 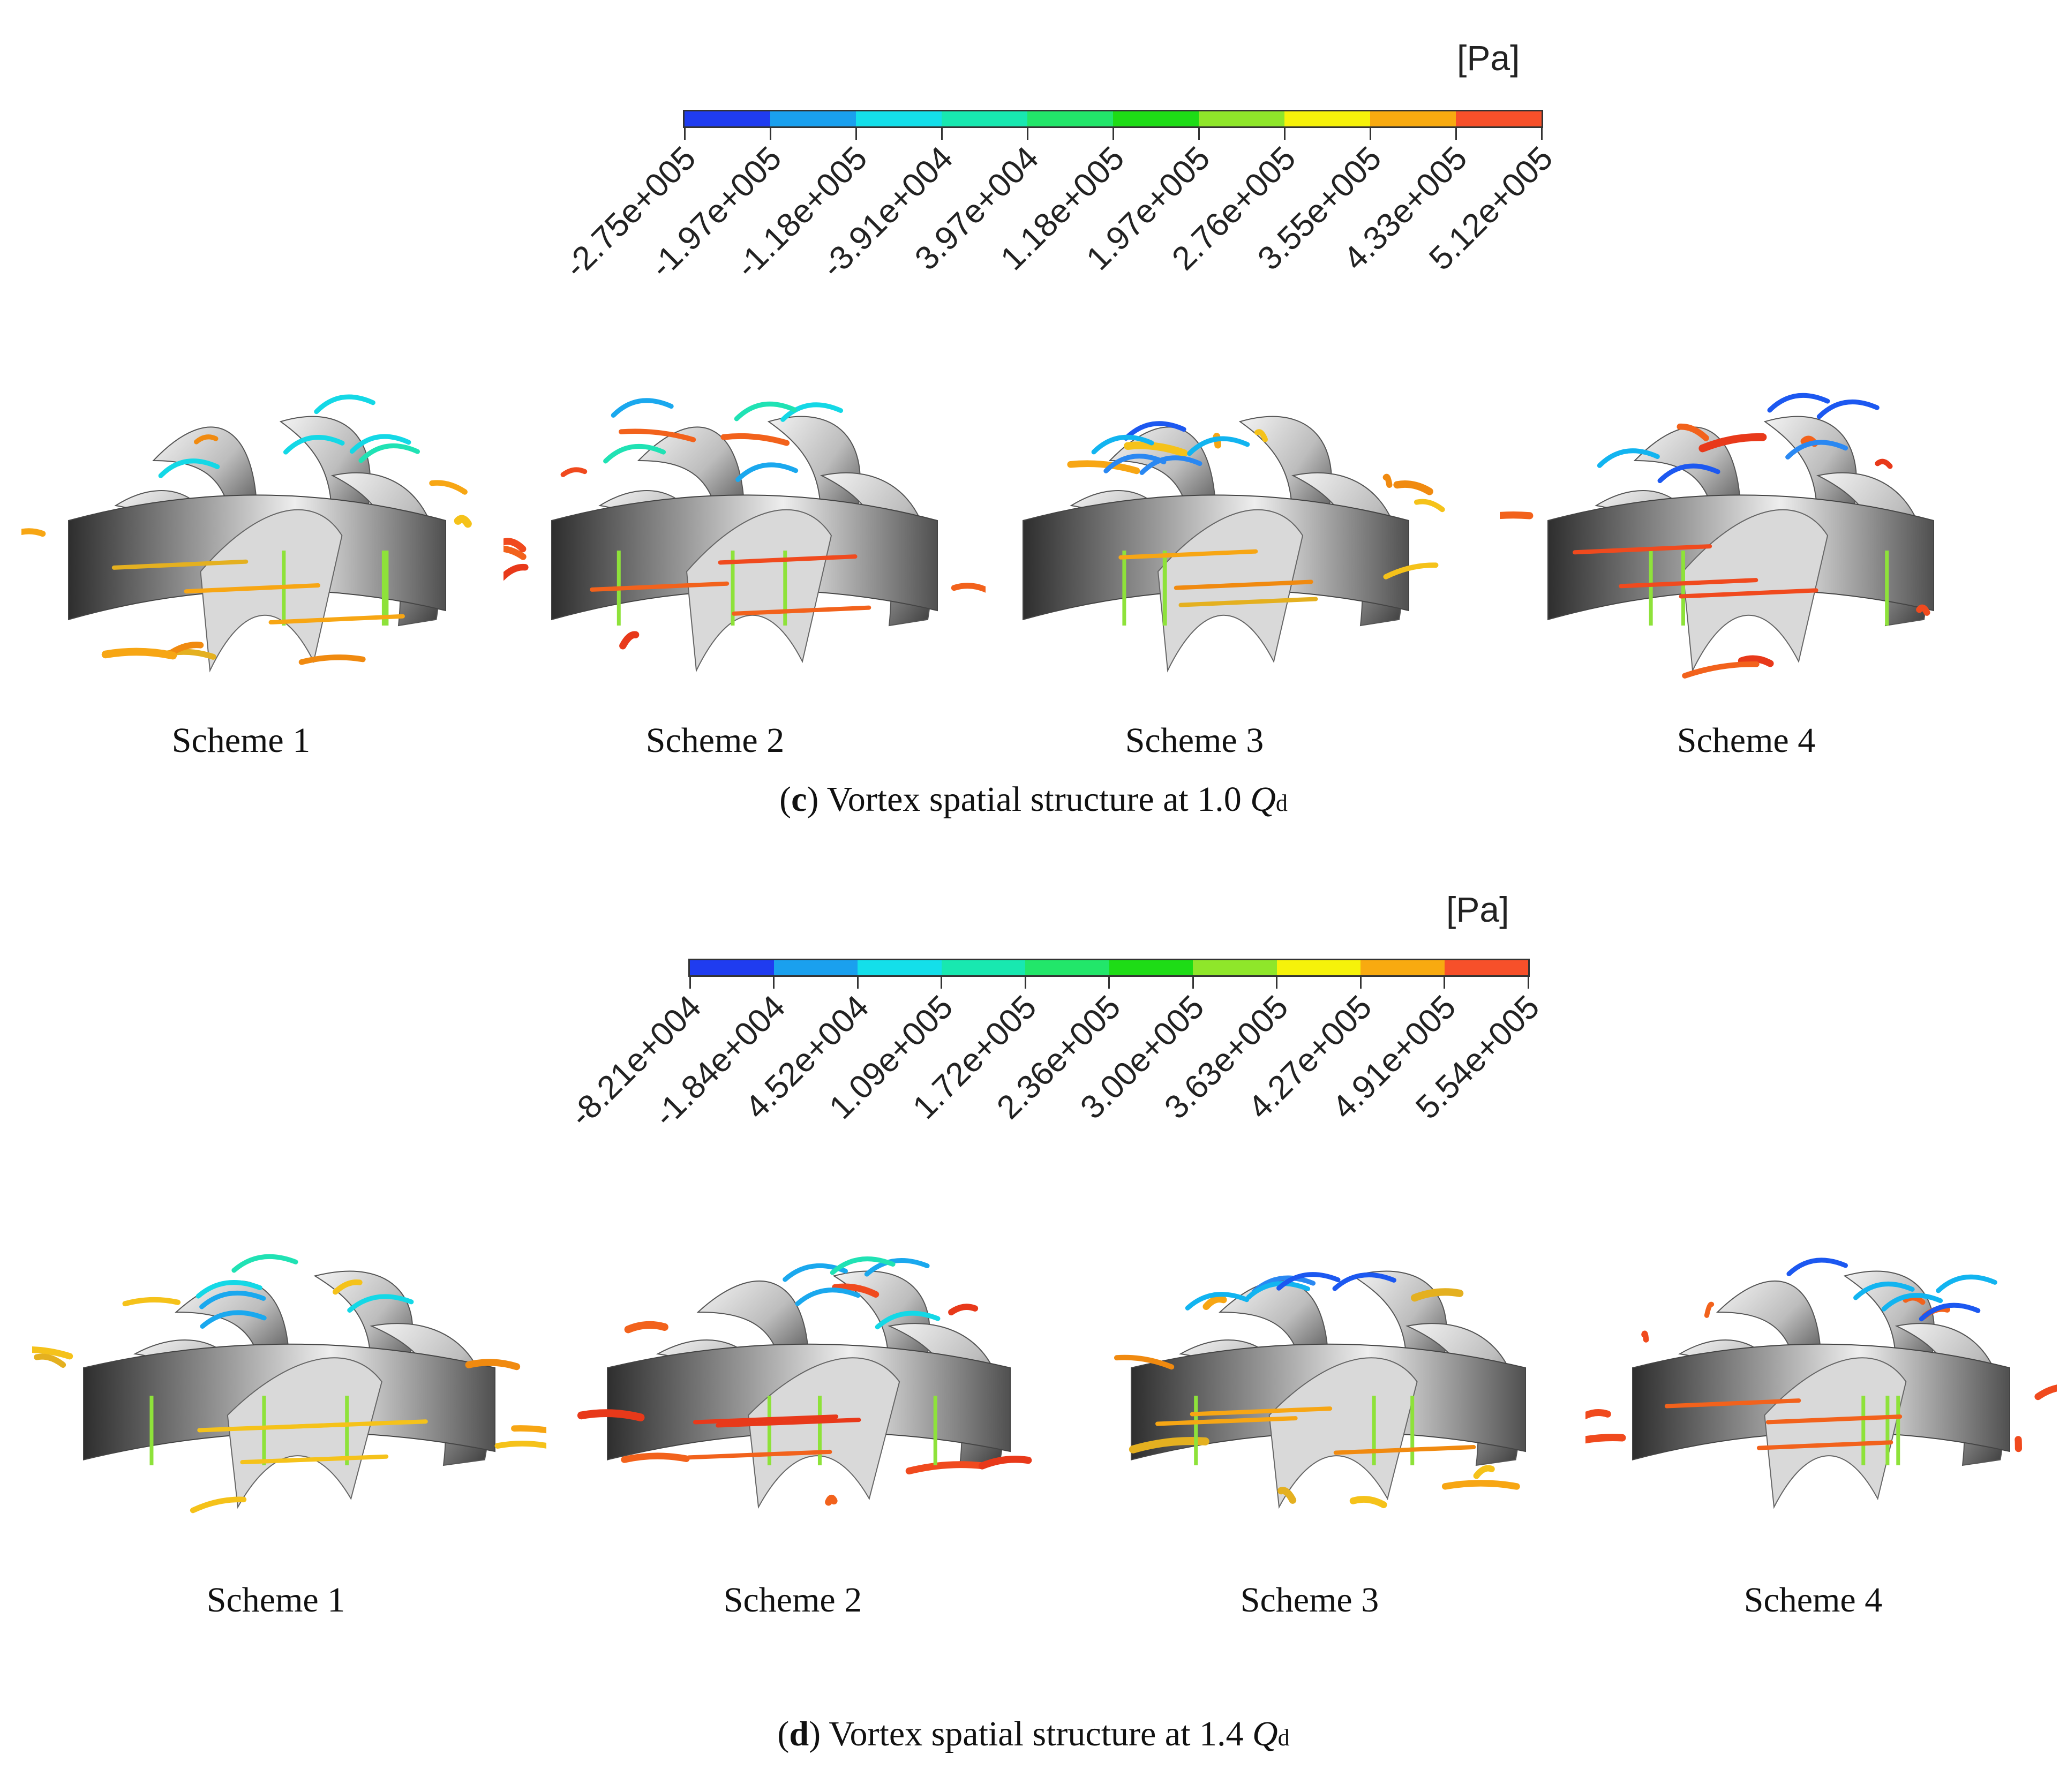 I want to click on panel-c-caption: (c) Vortex spatial structure at 1.0 Qd, so click(x=1033, y=799).